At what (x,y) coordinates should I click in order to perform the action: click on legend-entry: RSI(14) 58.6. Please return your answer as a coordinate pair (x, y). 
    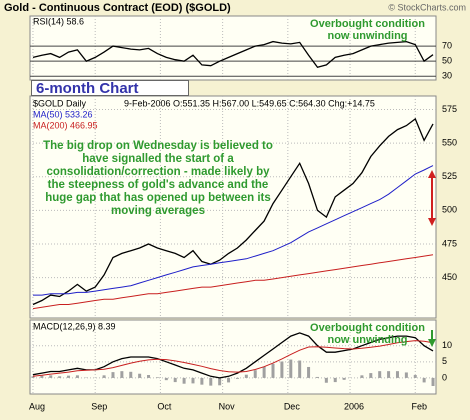
    Looking at the image, I should click on (58, 21).